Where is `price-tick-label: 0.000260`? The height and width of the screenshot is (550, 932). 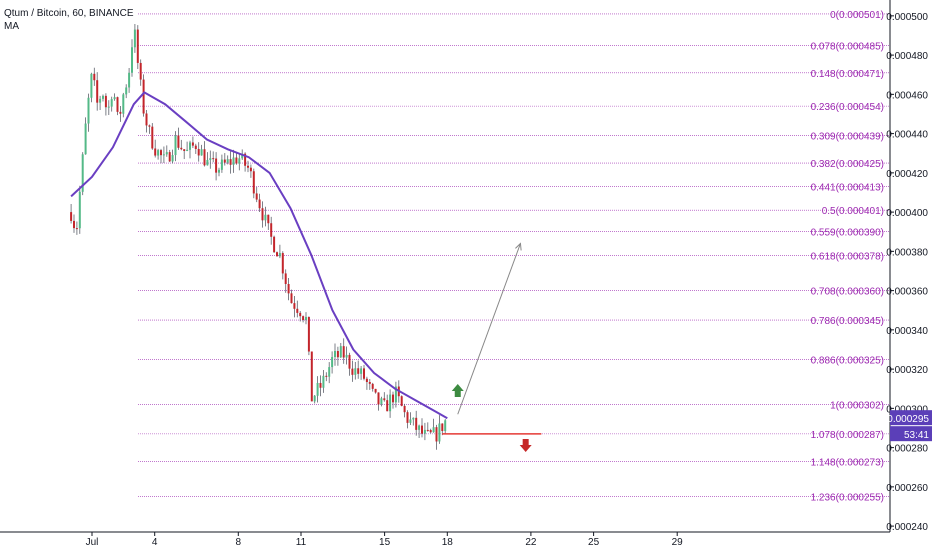 price-tick-label: 0.000260 is located at coordinates (907, 488).